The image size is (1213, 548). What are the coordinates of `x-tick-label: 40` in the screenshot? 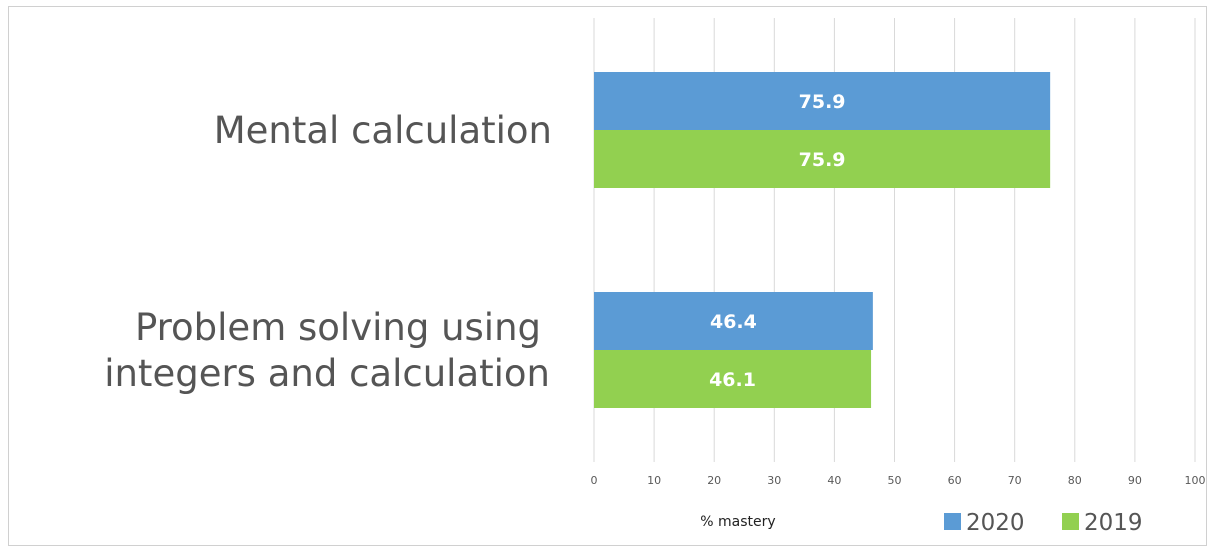 It's located at (834, 480).